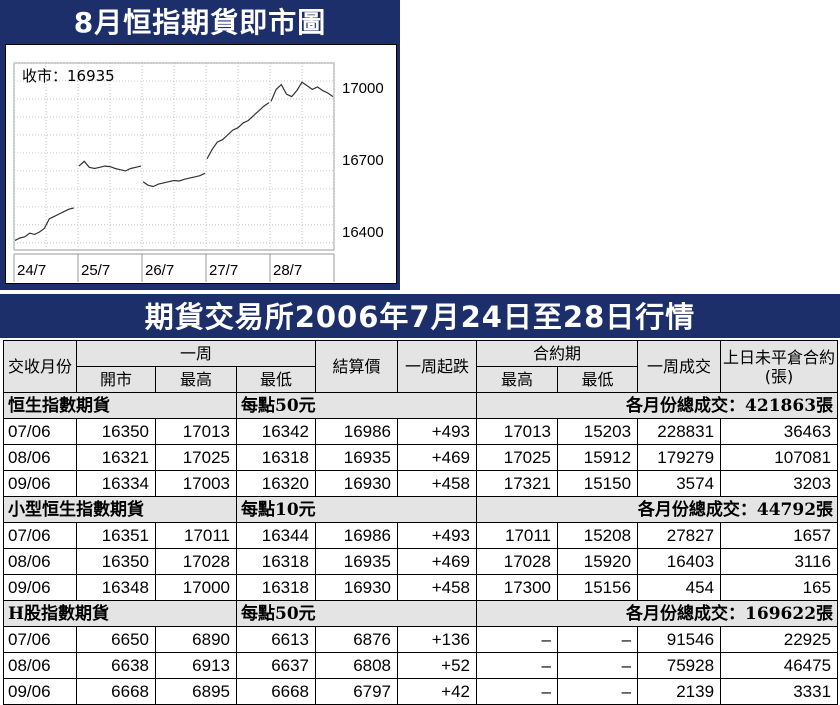 Image resolution: width=840 pixels, height=705 pixels. I want to click on header-open-interest: 上日未平倉合約(張), so click(779, 366).